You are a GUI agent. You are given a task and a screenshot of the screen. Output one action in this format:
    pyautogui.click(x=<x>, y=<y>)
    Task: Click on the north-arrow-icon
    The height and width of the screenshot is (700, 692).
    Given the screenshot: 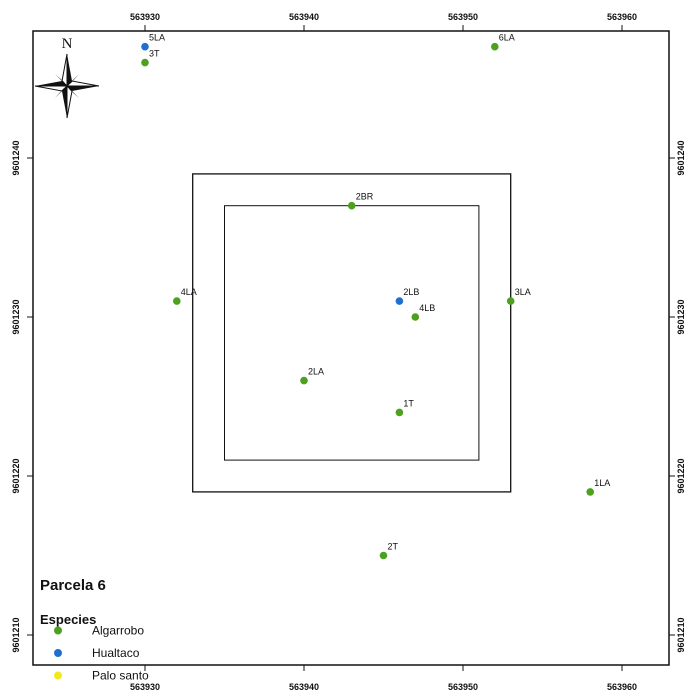 What is the action you would take?
    pyautogui.click(x=67, y=86)
    